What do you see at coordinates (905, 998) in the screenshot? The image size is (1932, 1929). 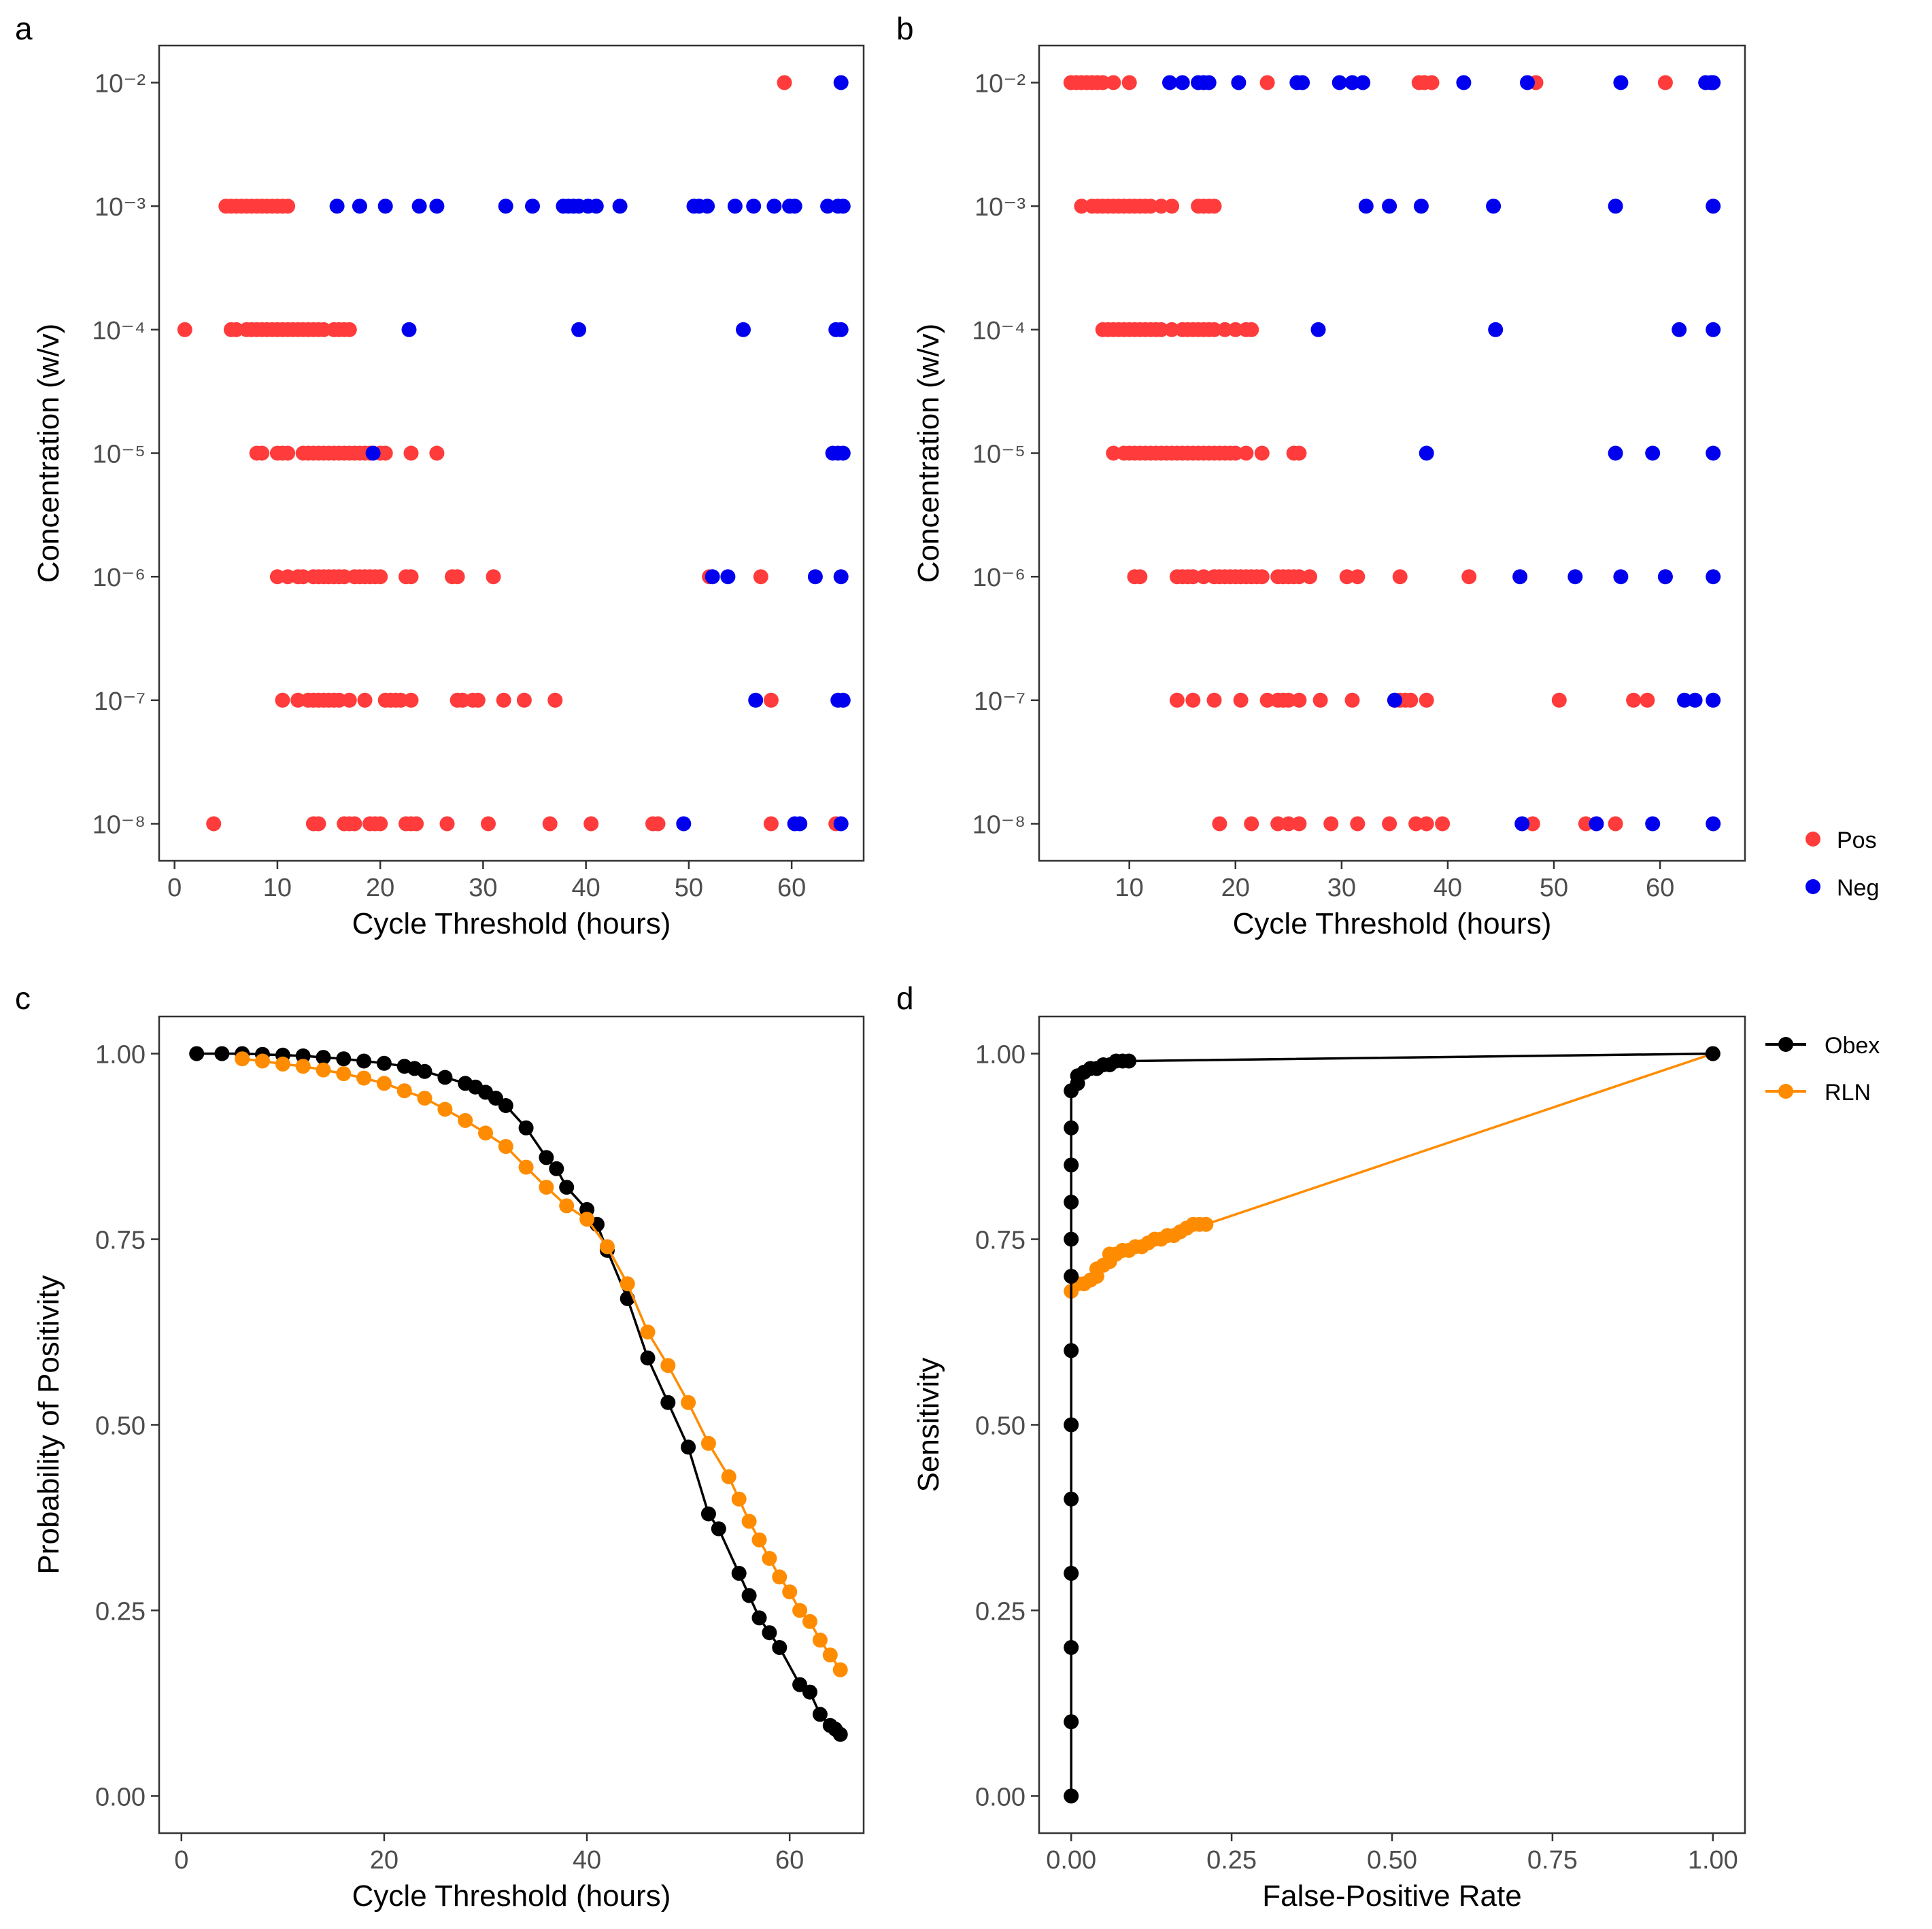 I see `panel-d-tag: d` at bounding box center [905, 998].